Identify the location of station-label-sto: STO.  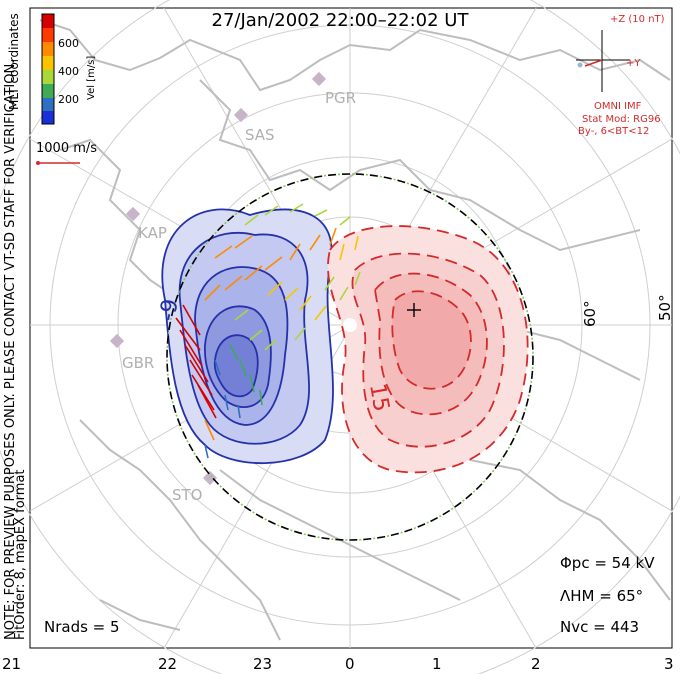
(187, 495).